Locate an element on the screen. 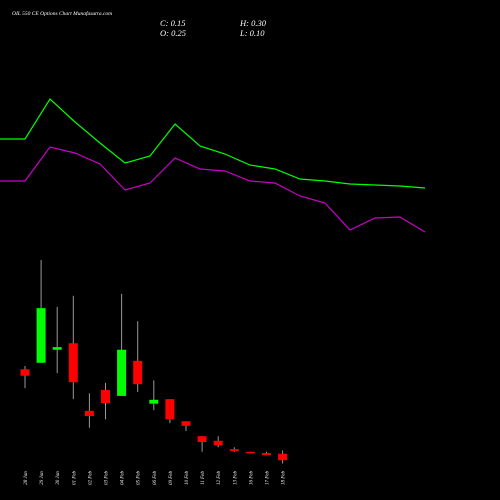  x-tick-label: 11 Feb is located at coordinates (203, 478).